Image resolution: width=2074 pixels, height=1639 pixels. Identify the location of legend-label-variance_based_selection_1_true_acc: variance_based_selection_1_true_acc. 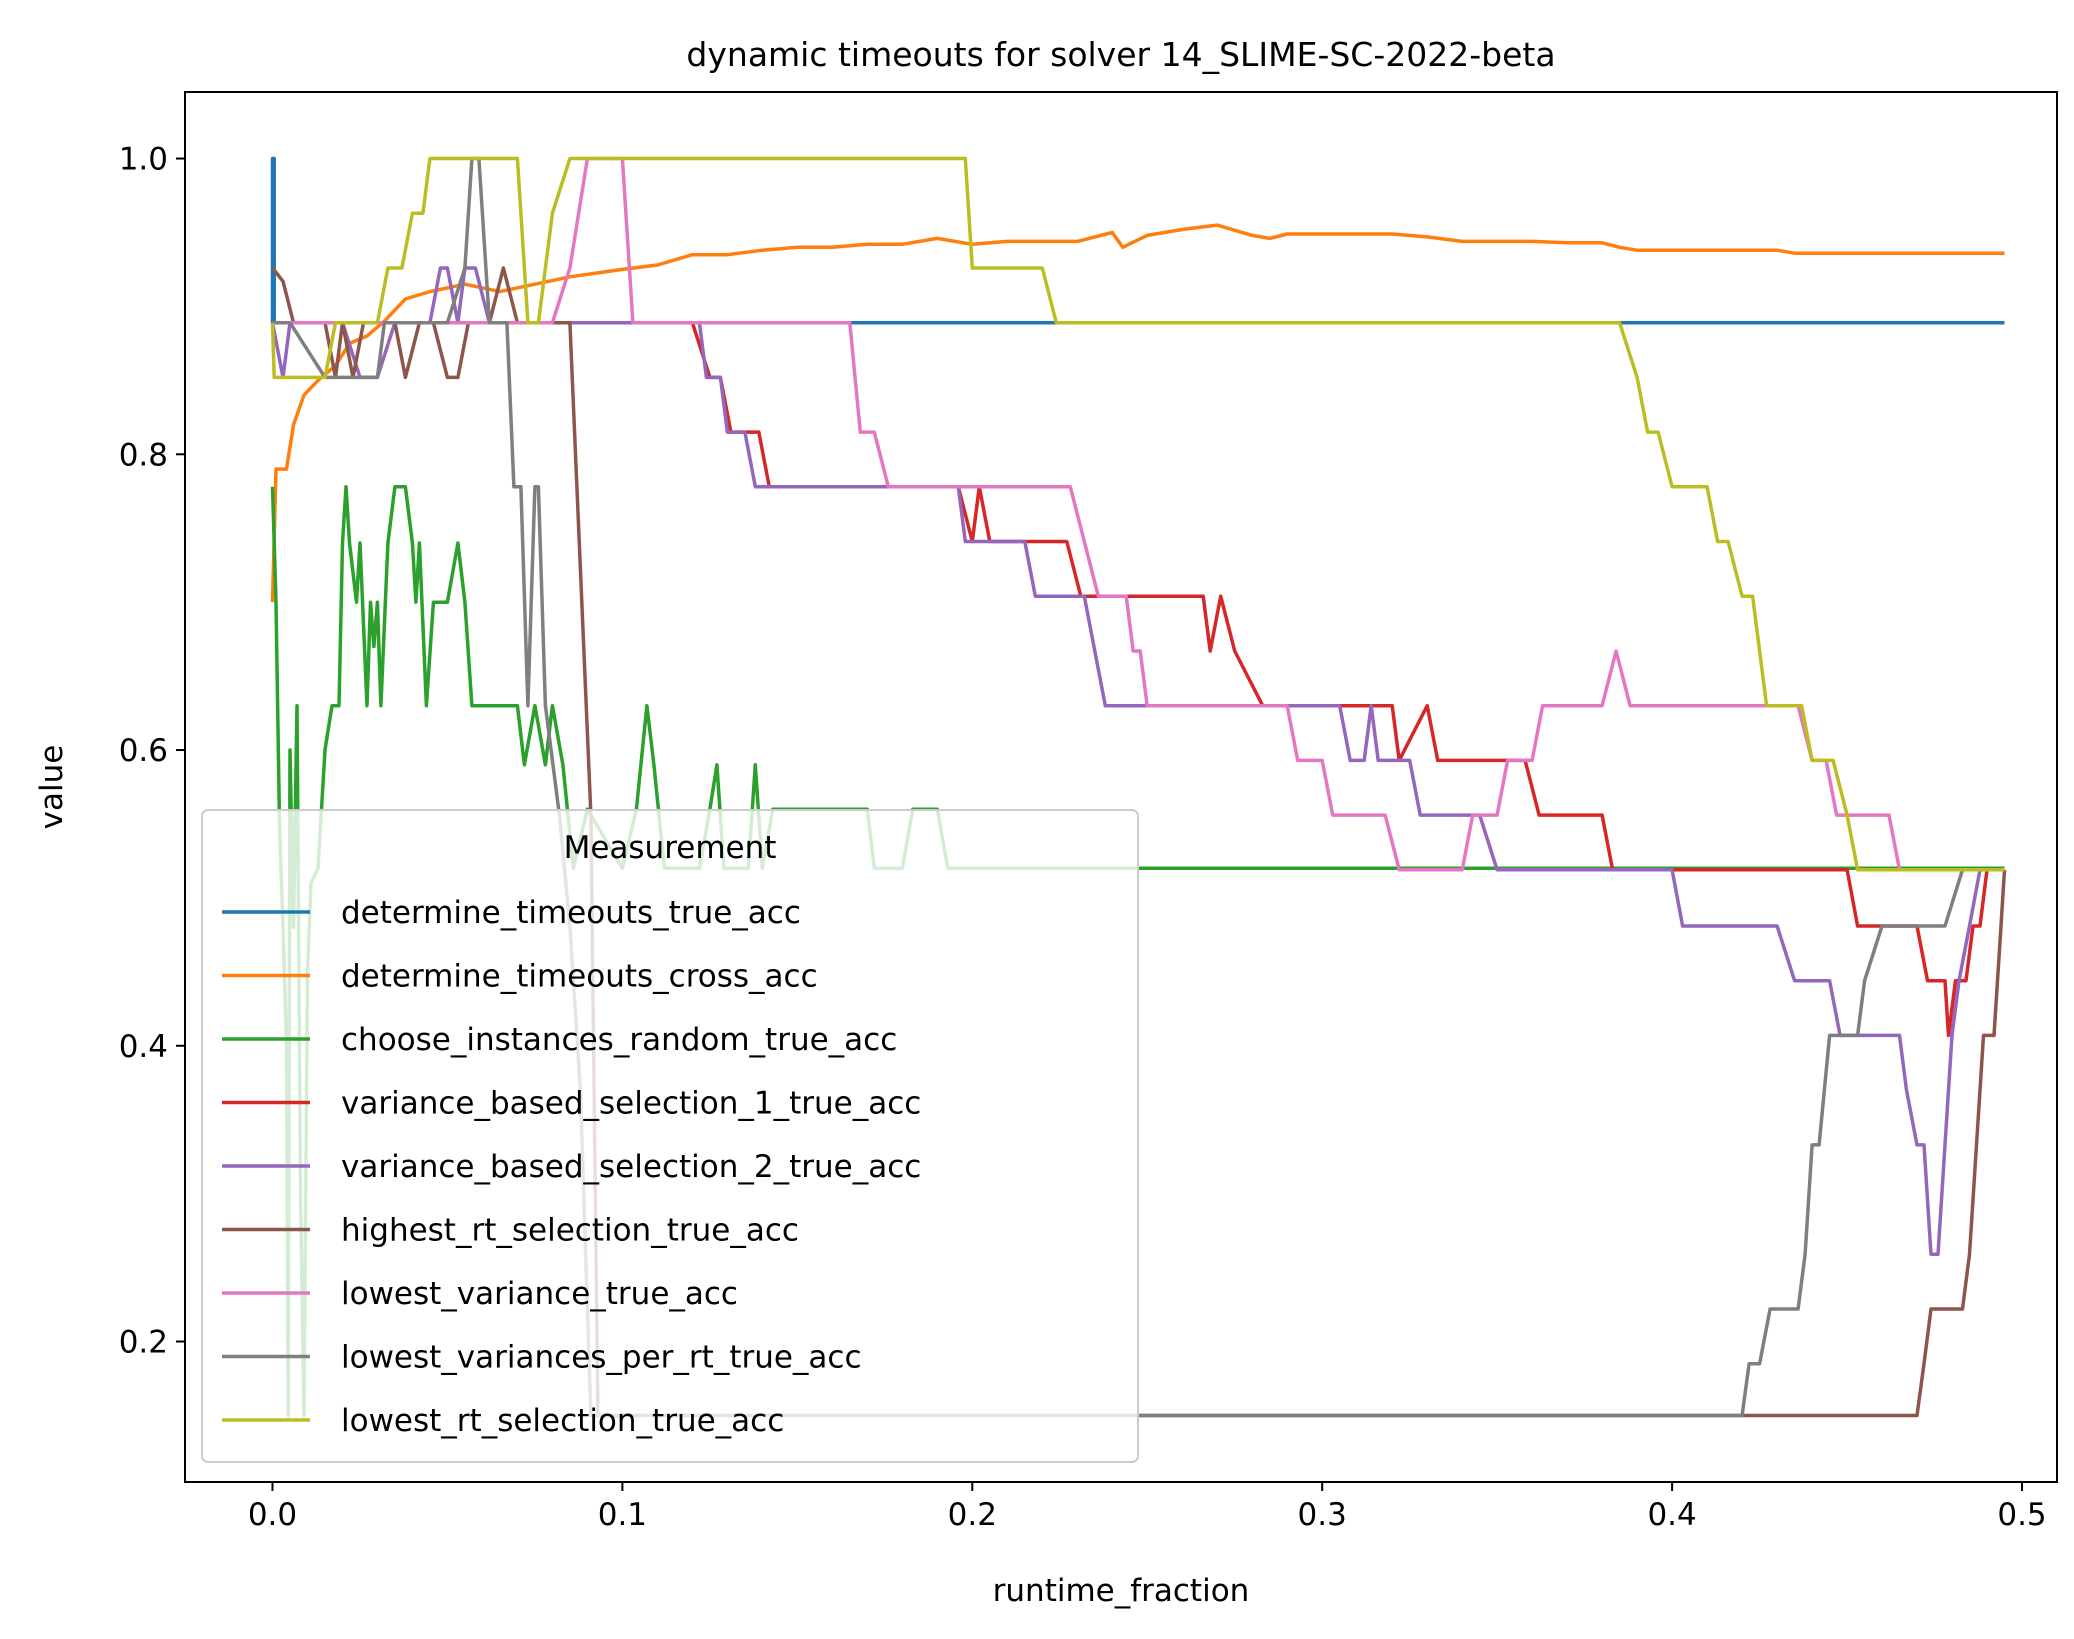
(631, 1104).